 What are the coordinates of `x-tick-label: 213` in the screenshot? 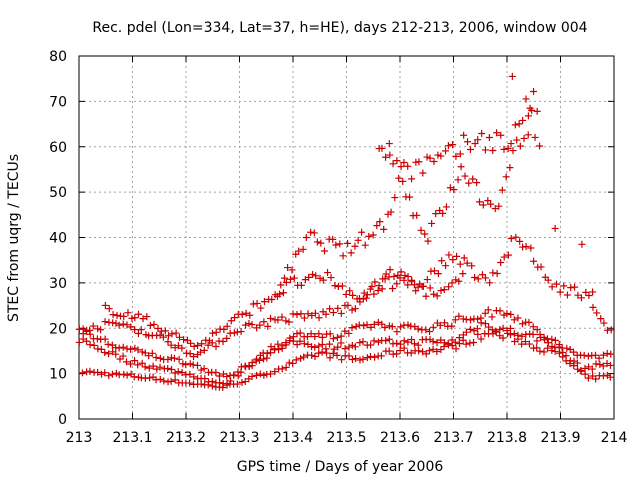 It's located at (79, 438).